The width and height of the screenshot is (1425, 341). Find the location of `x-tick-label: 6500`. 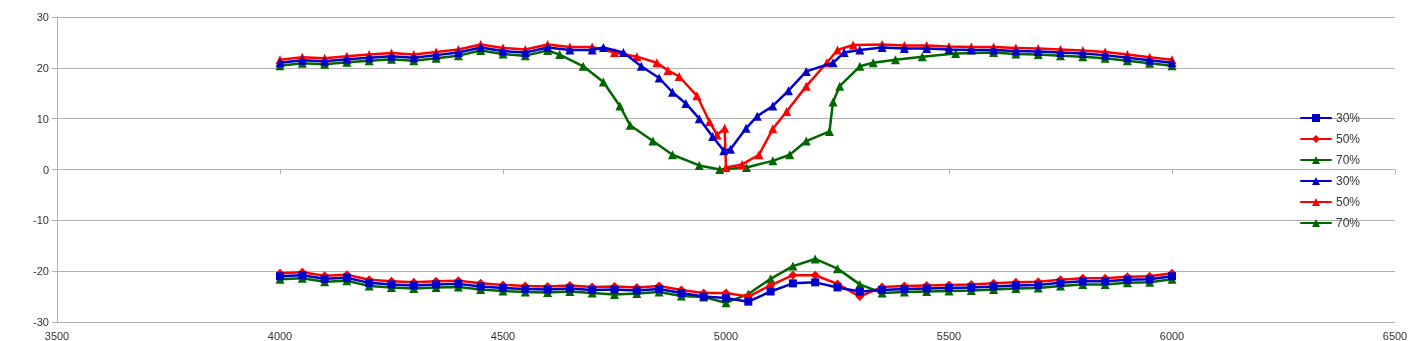

x-tick-label: 6500 is located at coordinates (1395, 335).